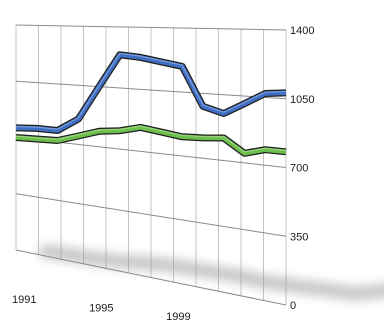 This screenshot has width=384, height=332. What do you see at coordinates (24, 300) in the screenshot?
I see `x-tick-label: 1991` at bounding box center [24, 300].